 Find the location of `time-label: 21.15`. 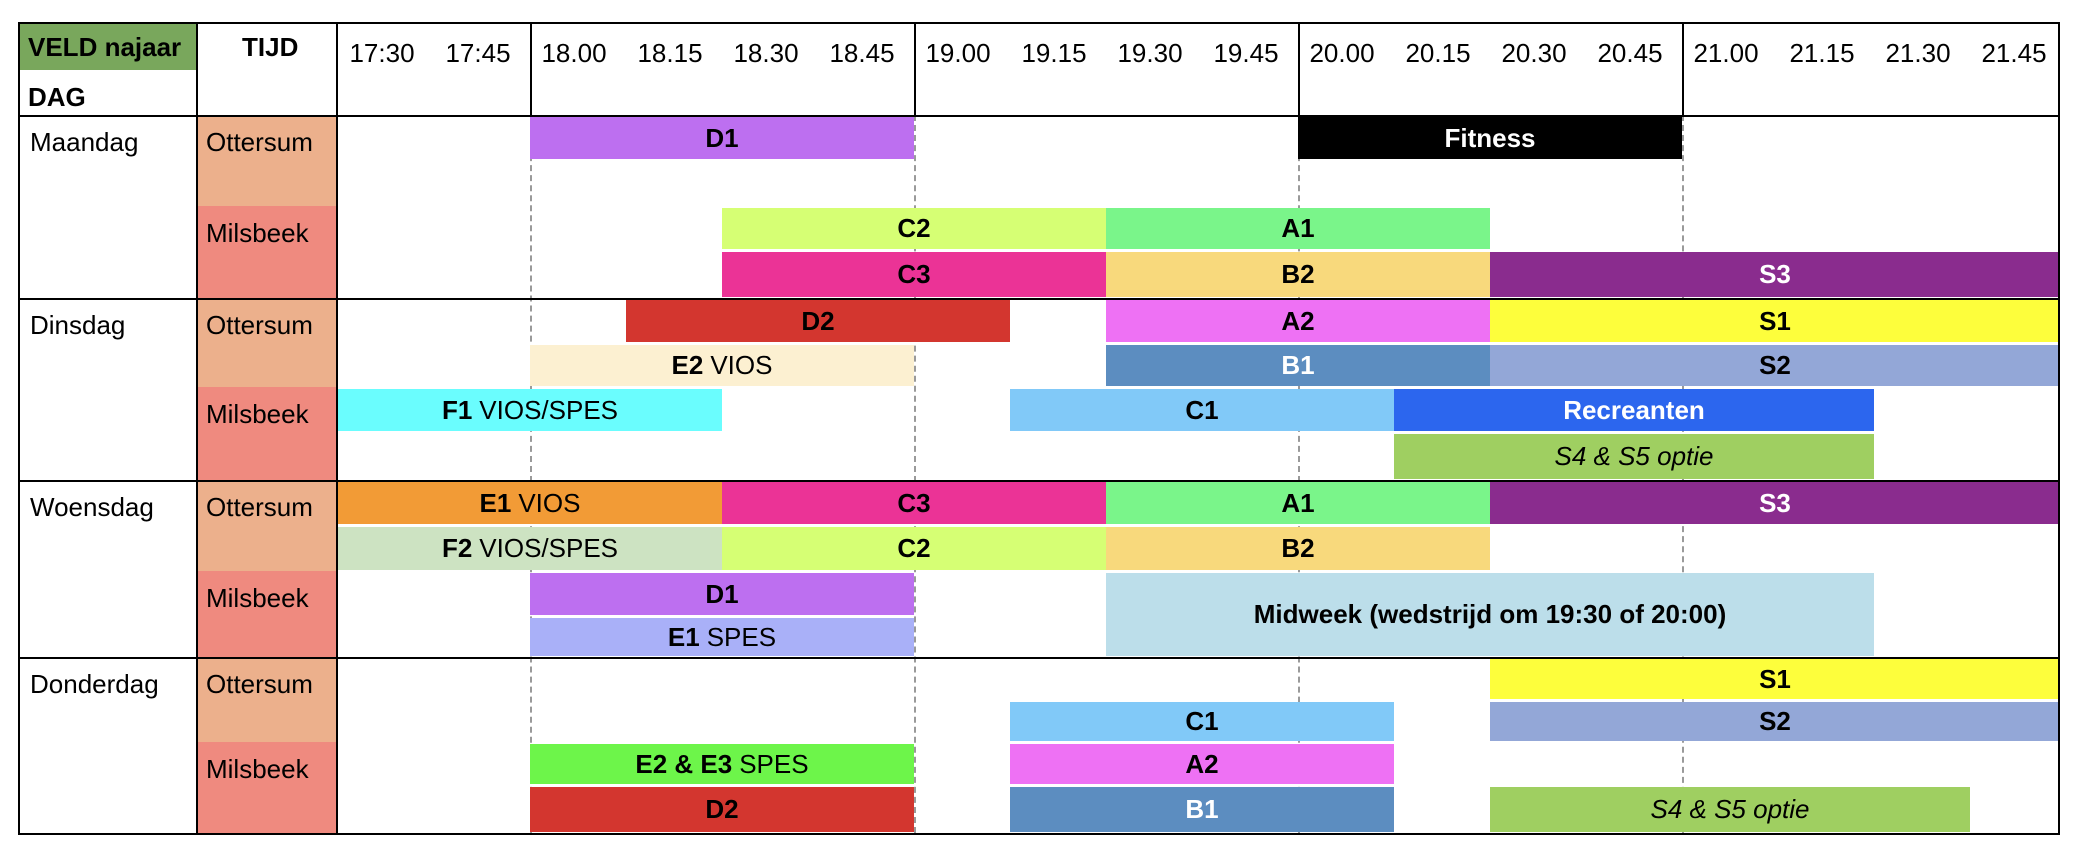

time-label: 21.15 is located at coordinates (1822, 53).